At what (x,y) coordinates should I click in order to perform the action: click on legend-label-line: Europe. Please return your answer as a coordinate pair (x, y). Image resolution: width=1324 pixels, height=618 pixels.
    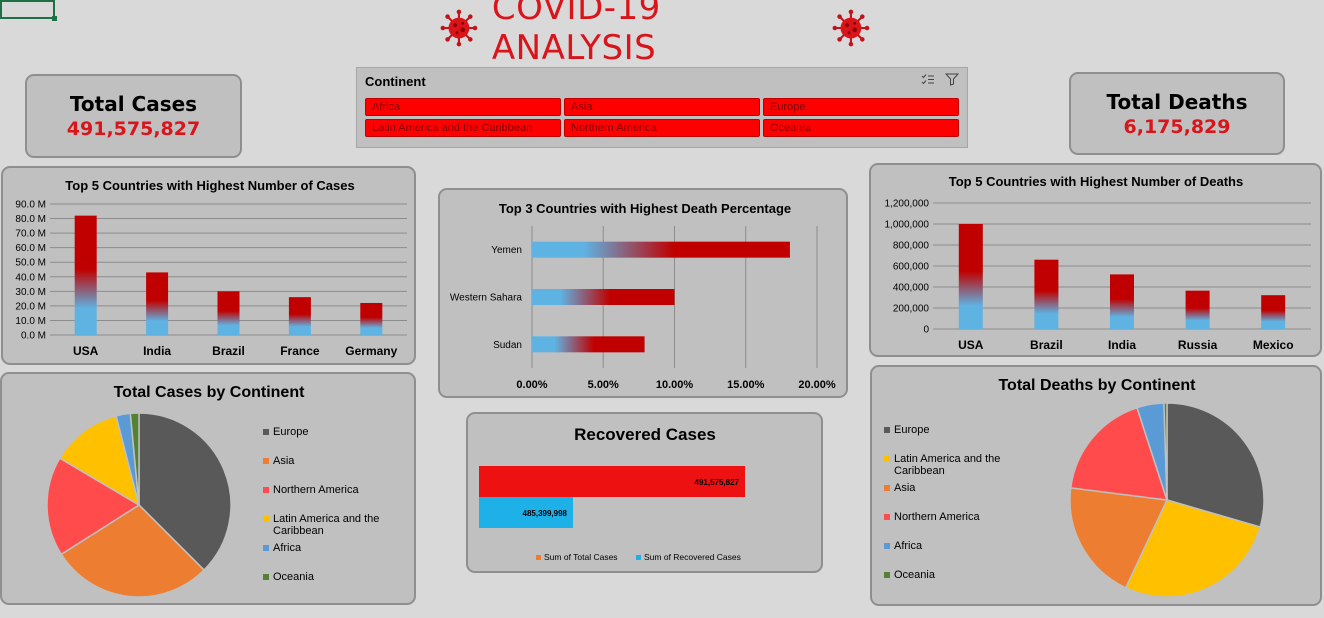
    Looking at the image, I should click on (290, 432).